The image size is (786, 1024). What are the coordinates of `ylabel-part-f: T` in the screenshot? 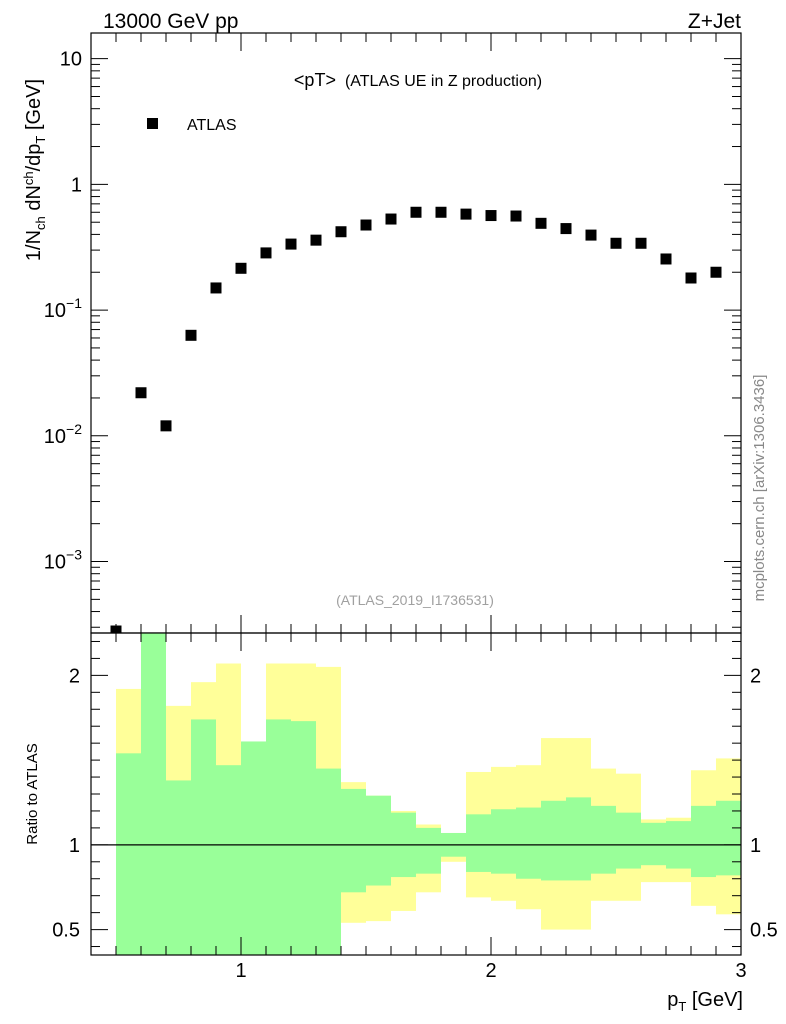 It's located at (40, 140).